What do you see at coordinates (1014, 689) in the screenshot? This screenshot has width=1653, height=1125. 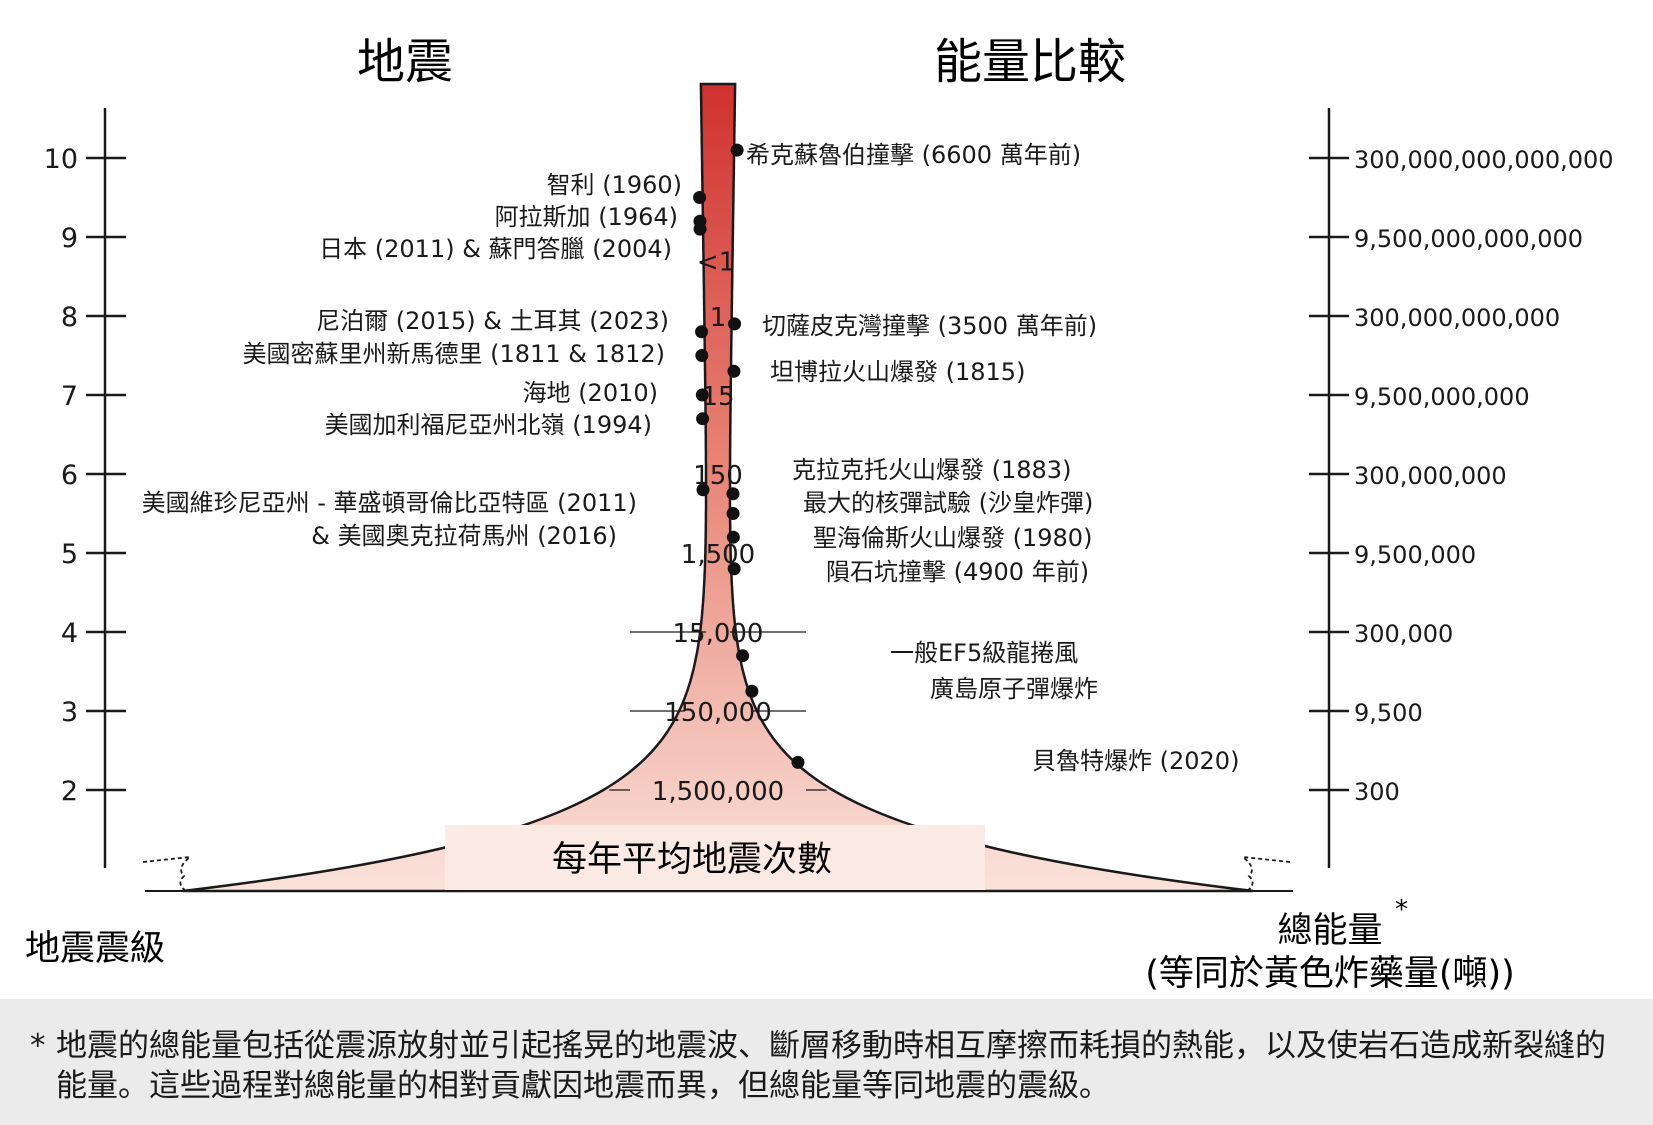 I see `comparison-label: 廣島原子彈爆炸` at bounding box center [1014, 689].